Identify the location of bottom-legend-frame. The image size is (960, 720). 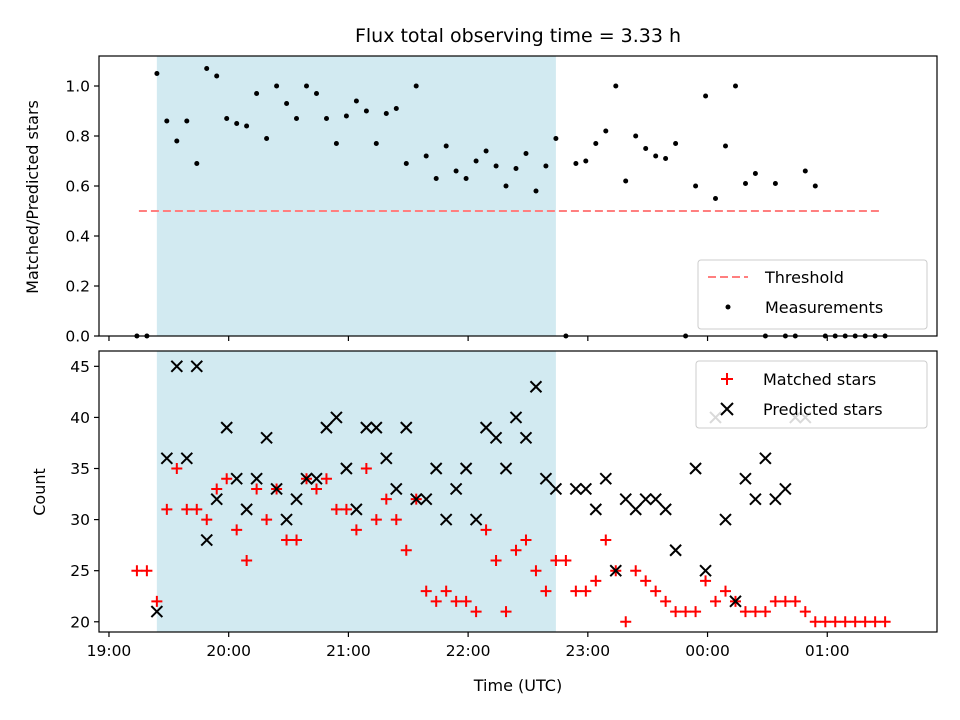
(811, 394).